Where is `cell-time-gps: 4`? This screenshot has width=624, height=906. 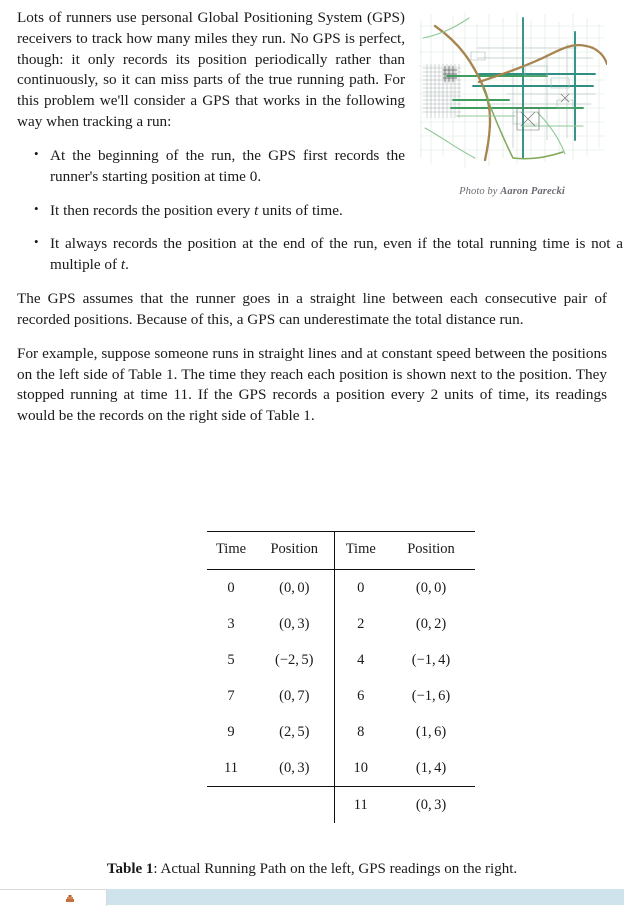
cell-time-gps: 4 is located at coordinates (360, 660).